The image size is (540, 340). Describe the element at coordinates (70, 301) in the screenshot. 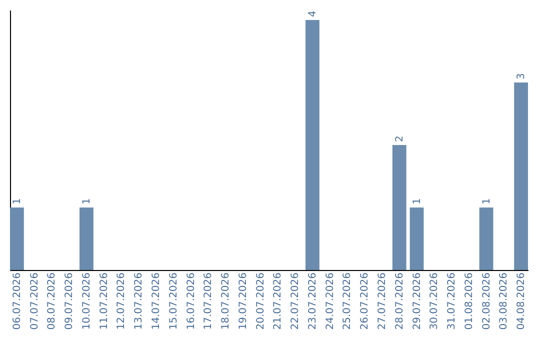

I see `x-tick-label: 09.07.2026` at that location.